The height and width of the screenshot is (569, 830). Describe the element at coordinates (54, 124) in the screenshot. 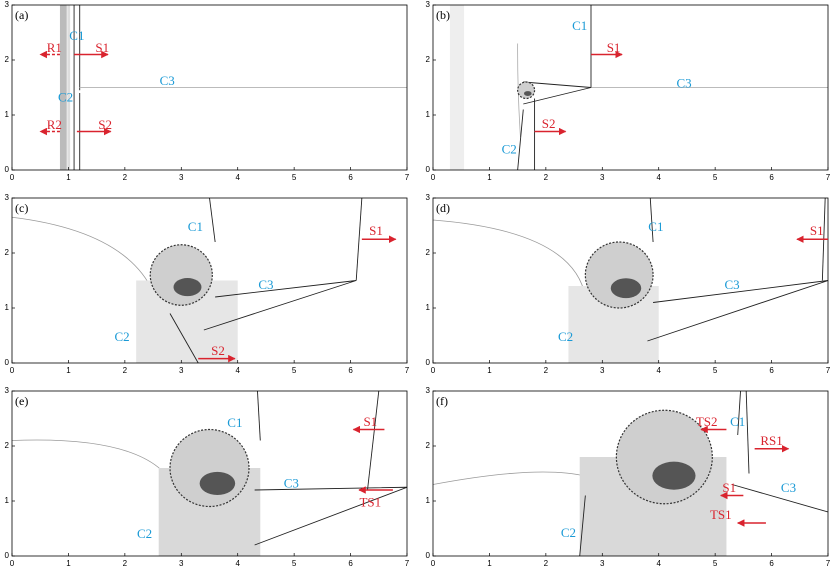

I see `annotation: R2` at that location.